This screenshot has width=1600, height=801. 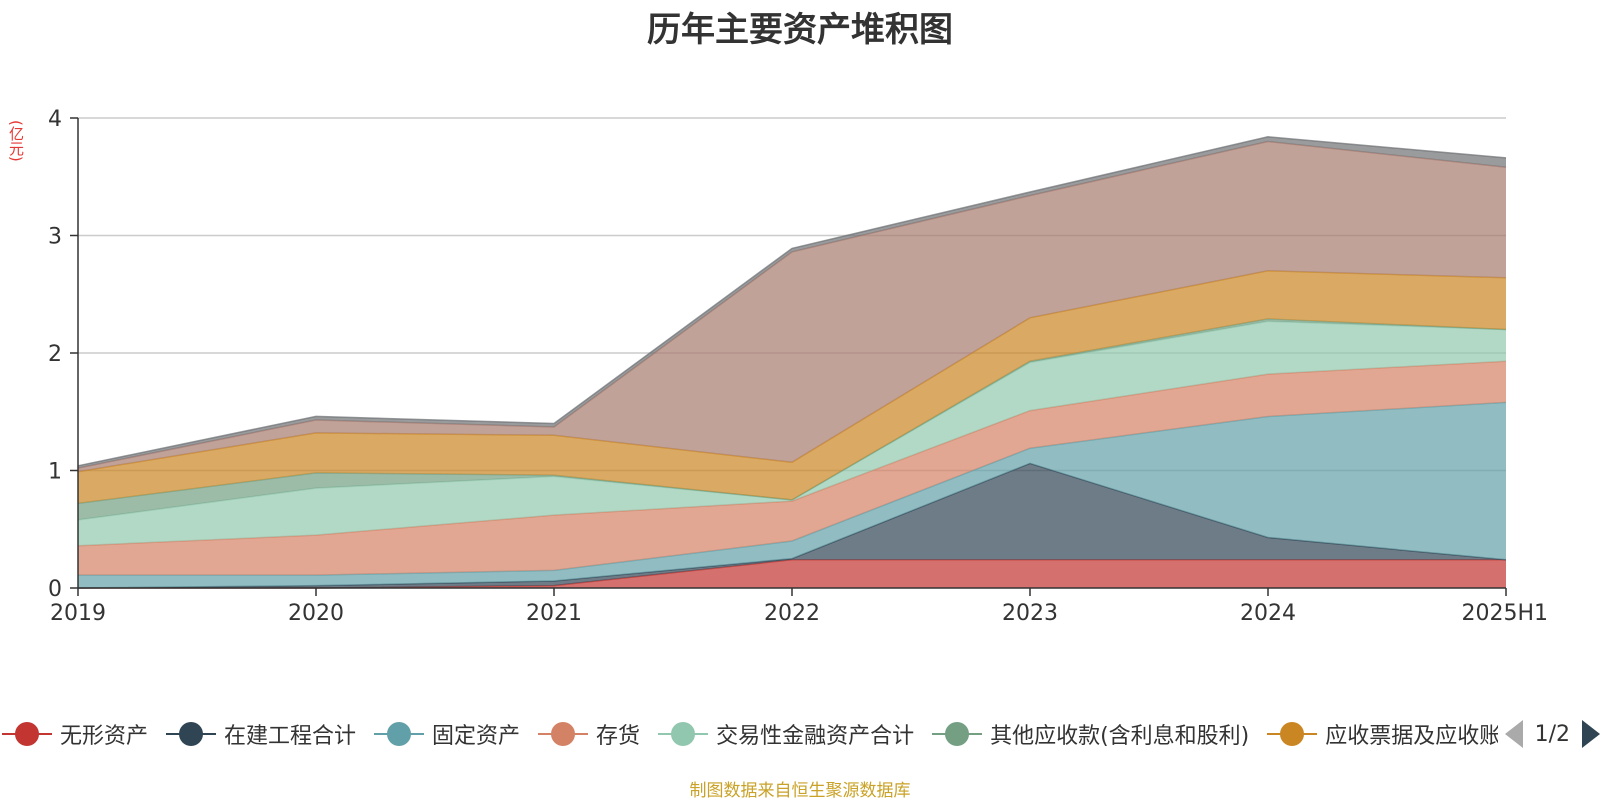 What do you see at coordinates (55, 354) in the screenshot?
I see `y-tick-label: 2` at bounding box center [55, 354].